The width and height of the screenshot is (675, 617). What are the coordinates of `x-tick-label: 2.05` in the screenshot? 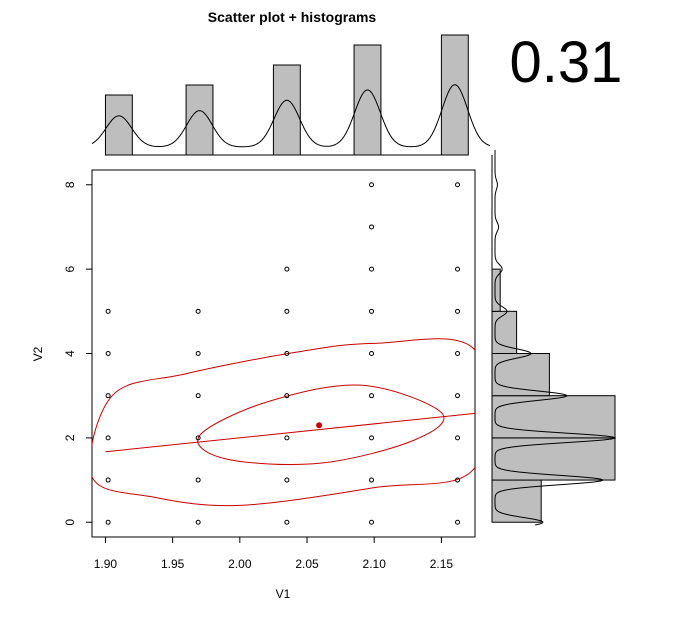 It's located at (307, 564).